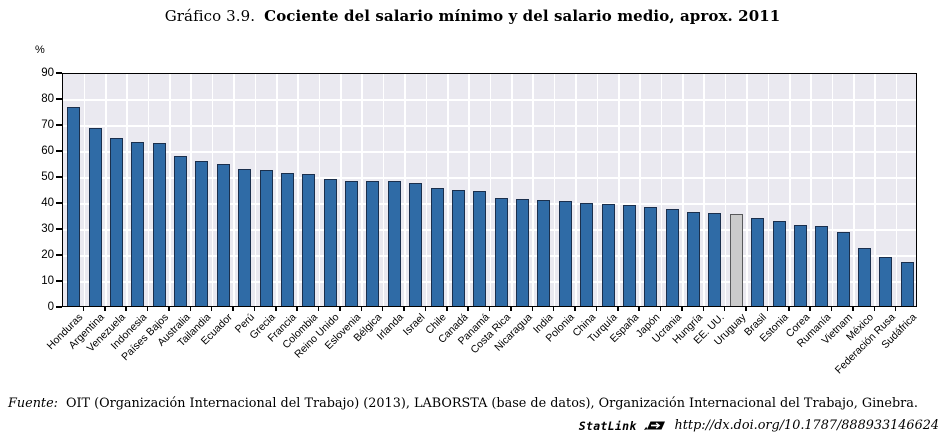 The height and width of the screenshot is (443, 945). I want to click on bar-turquia, so click(608, 254).